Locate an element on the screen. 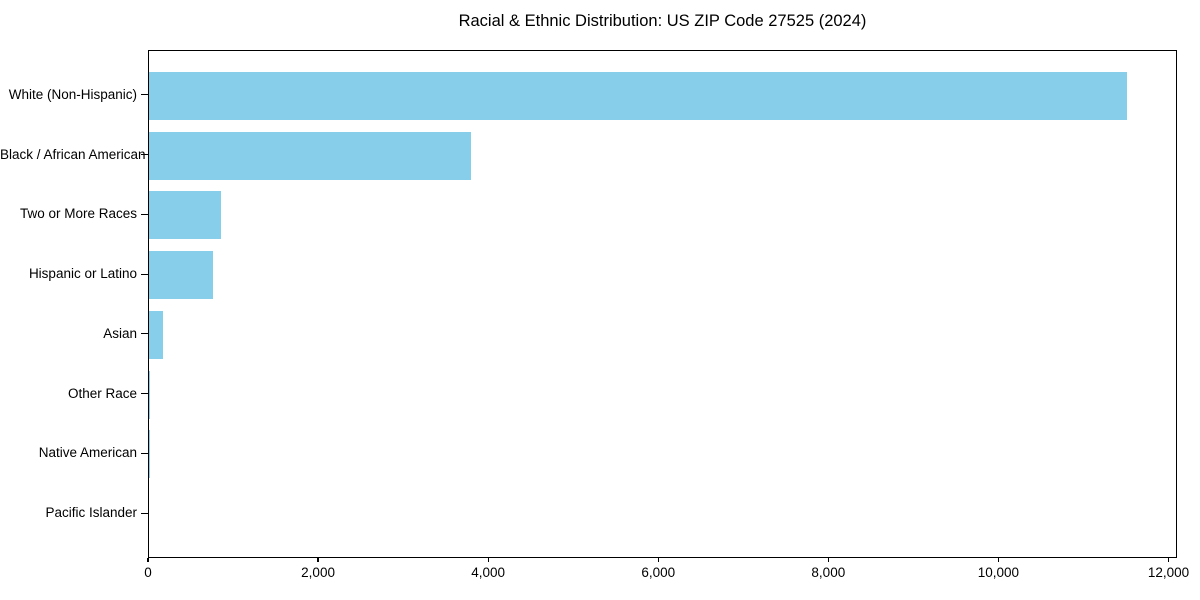 The image size is (1200, 600). y-tick-label: Asian is located at coordinates (120, 333).